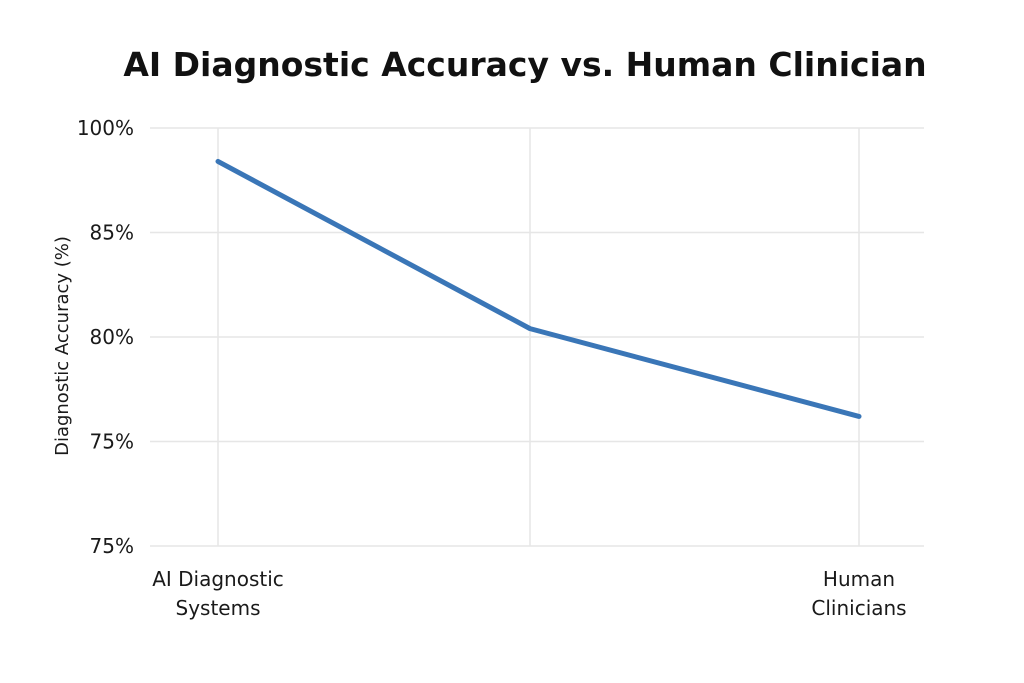  Describe the element at coordinates (105, 128) in the screenshot. I see `y-tick-label: 100%` at that location.